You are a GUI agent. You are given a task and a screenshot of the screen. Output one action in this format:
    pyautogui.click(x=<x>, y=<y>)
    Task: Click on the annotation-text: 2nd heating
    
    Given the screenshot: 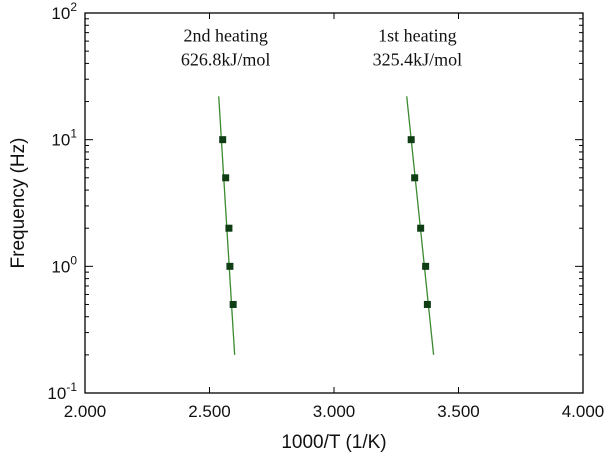 What is the action you would take?
    pyautogui.click(x=225, y=35)
    